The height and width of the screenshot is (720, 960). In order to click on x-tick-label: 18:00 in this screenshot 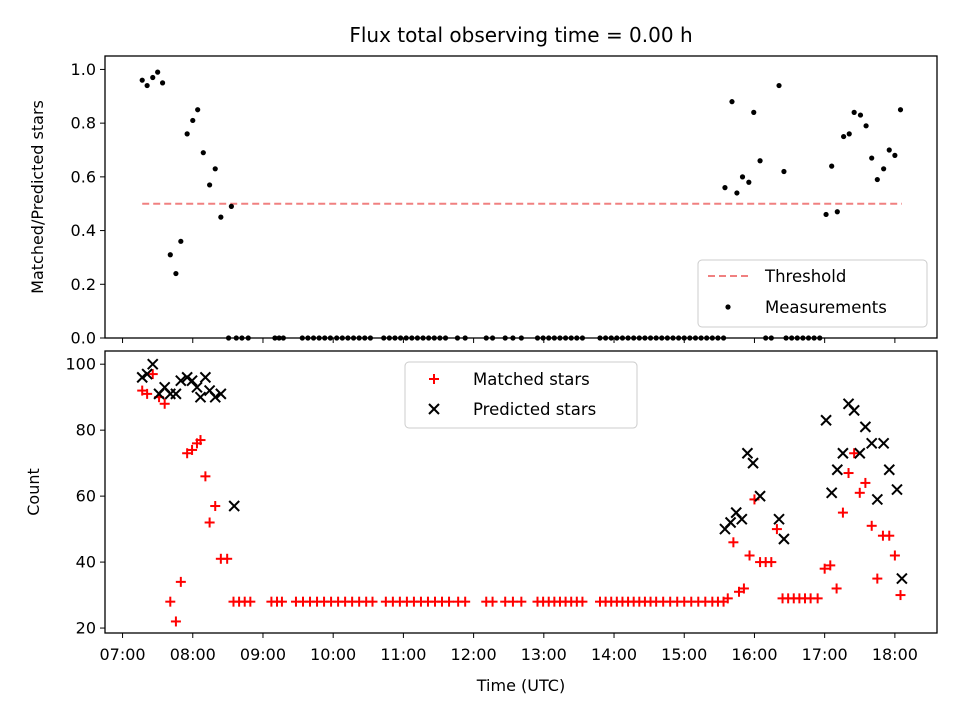, I will do `click(895, 654)`.